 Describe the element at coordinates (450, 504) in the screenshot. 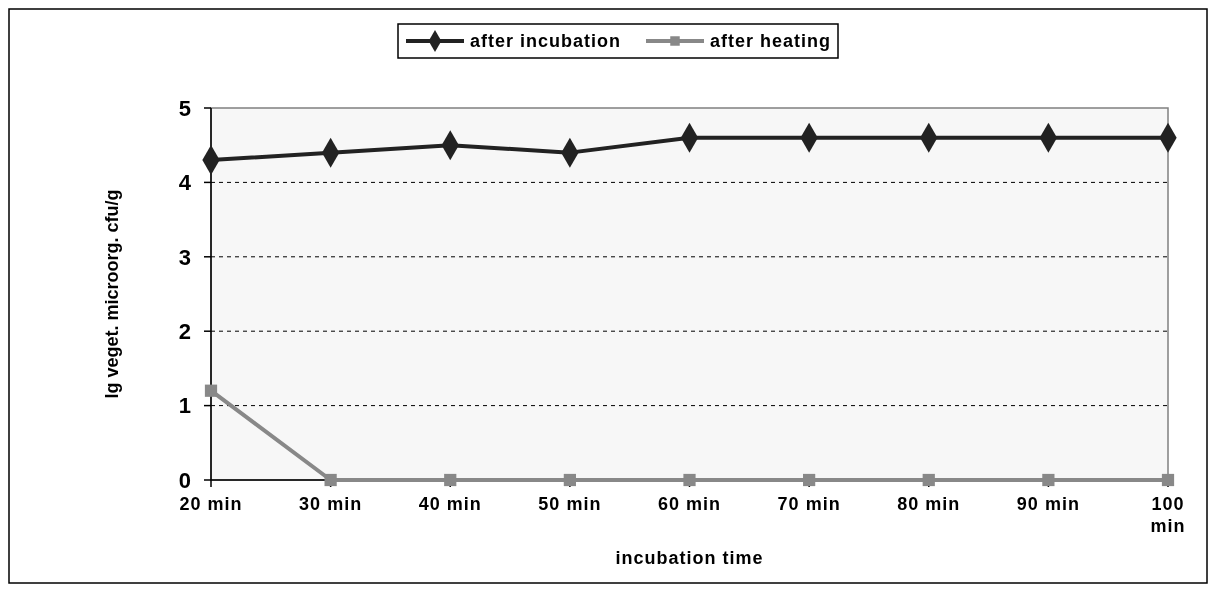

I see `x-tick-label: 40 min` at that location.